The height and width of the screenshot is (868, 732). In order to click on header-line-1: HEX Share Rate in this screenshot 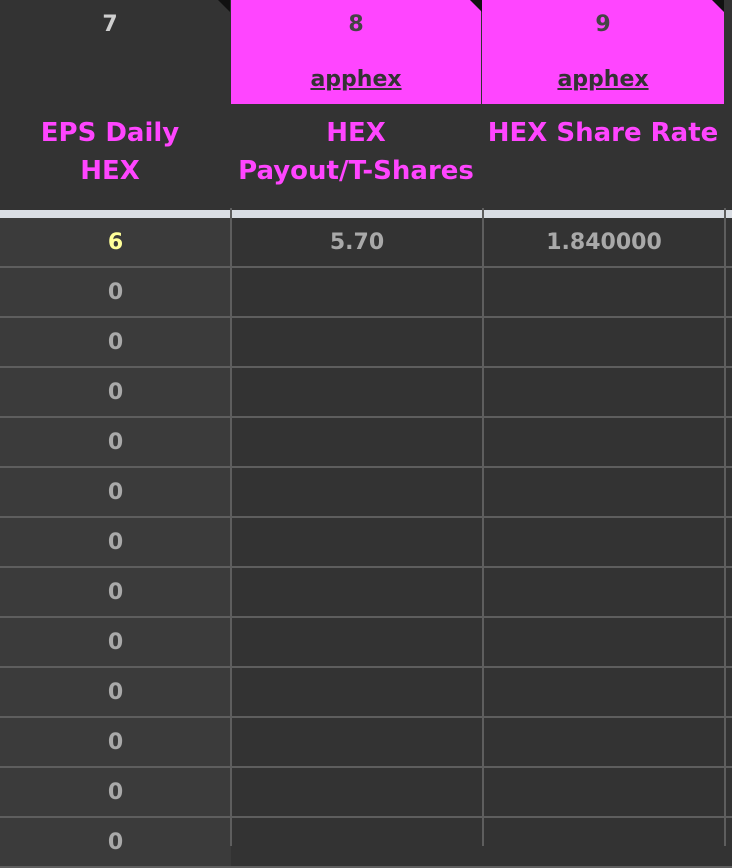, I will do `click(603, 133)`.